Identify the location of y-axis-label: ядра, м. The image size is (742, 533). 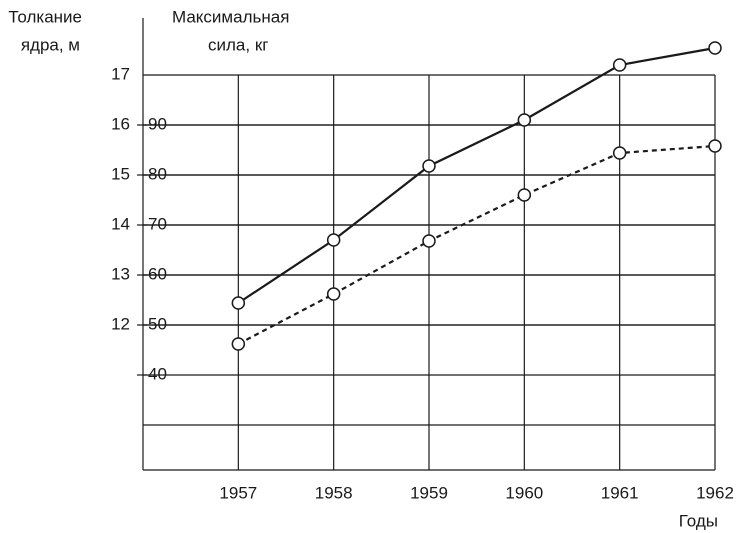
(50, 44).